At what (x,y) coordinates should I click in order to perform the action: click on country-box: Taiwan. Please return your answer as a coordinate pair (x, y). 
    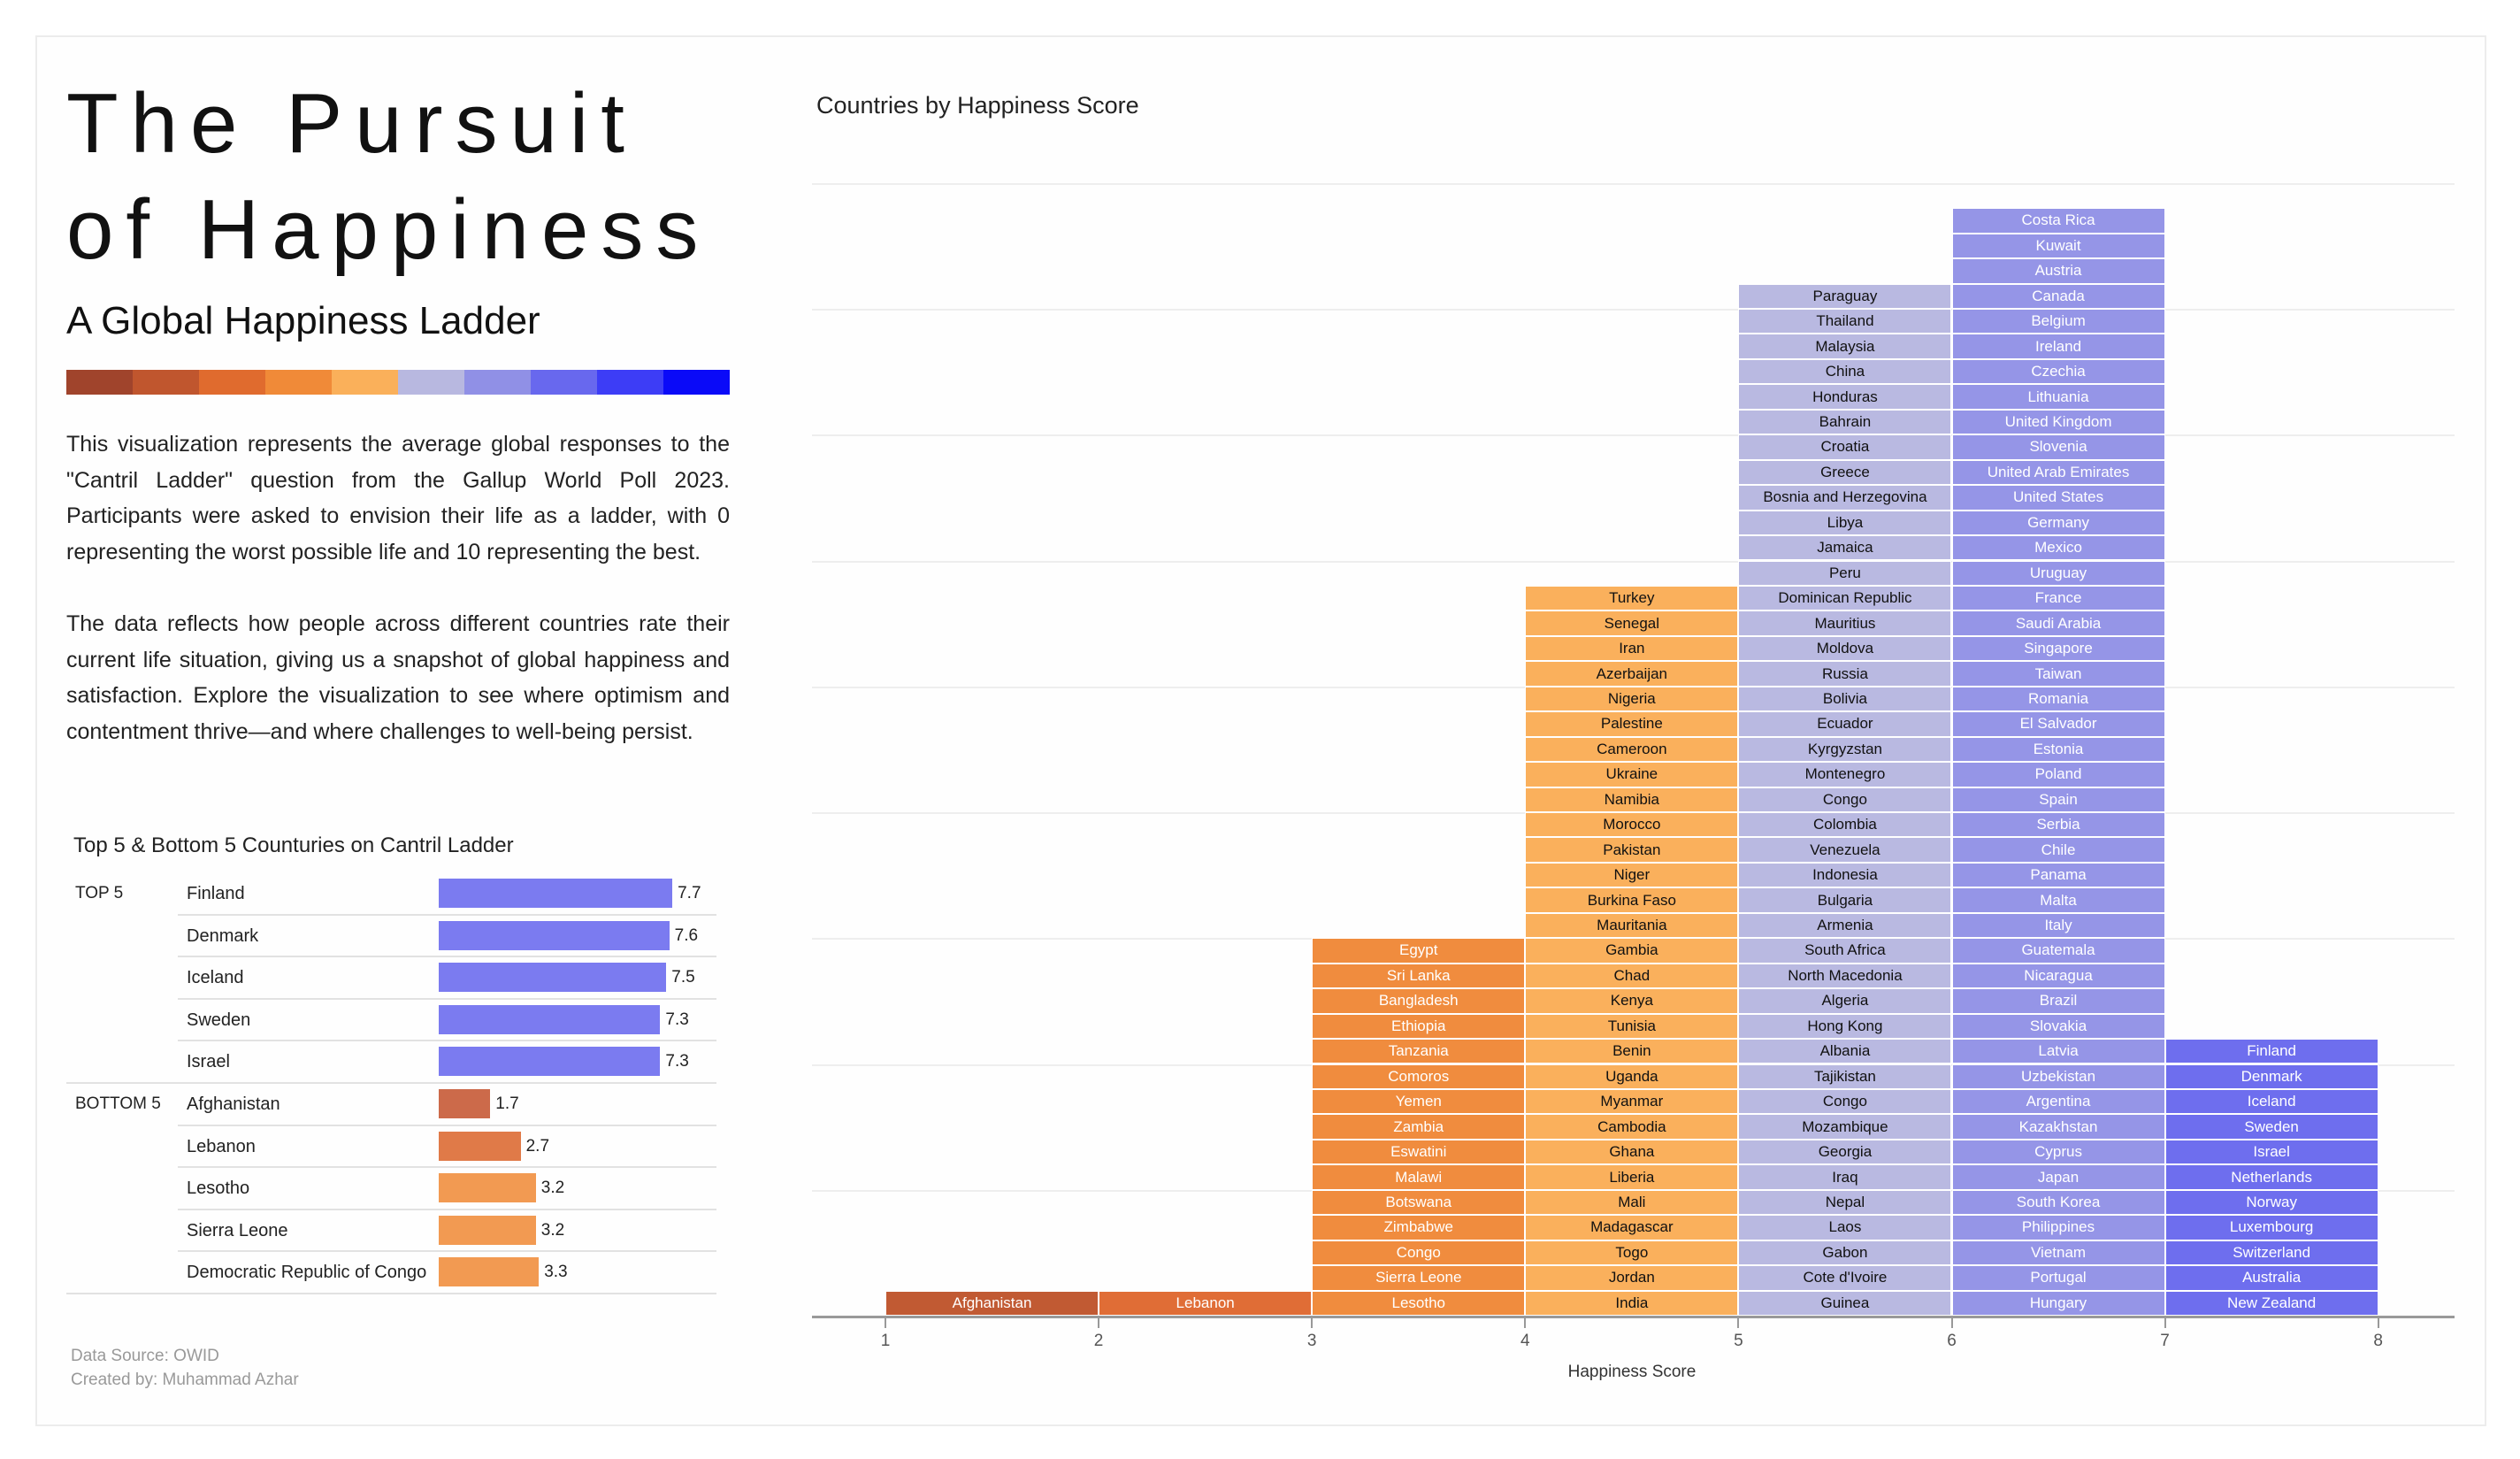
    Looking at the image, I should click on (2058, 674).